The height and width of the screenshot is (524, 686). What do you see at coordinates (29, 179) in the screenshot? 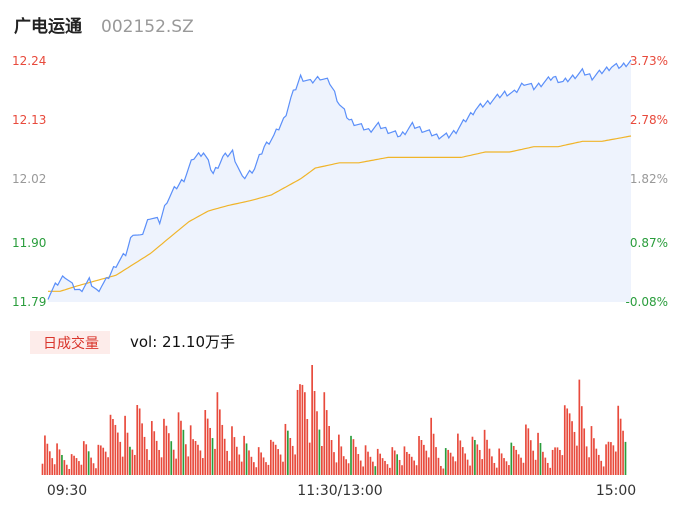
I see `price-tick-label: 12.02` at bounding box center [29, 179].